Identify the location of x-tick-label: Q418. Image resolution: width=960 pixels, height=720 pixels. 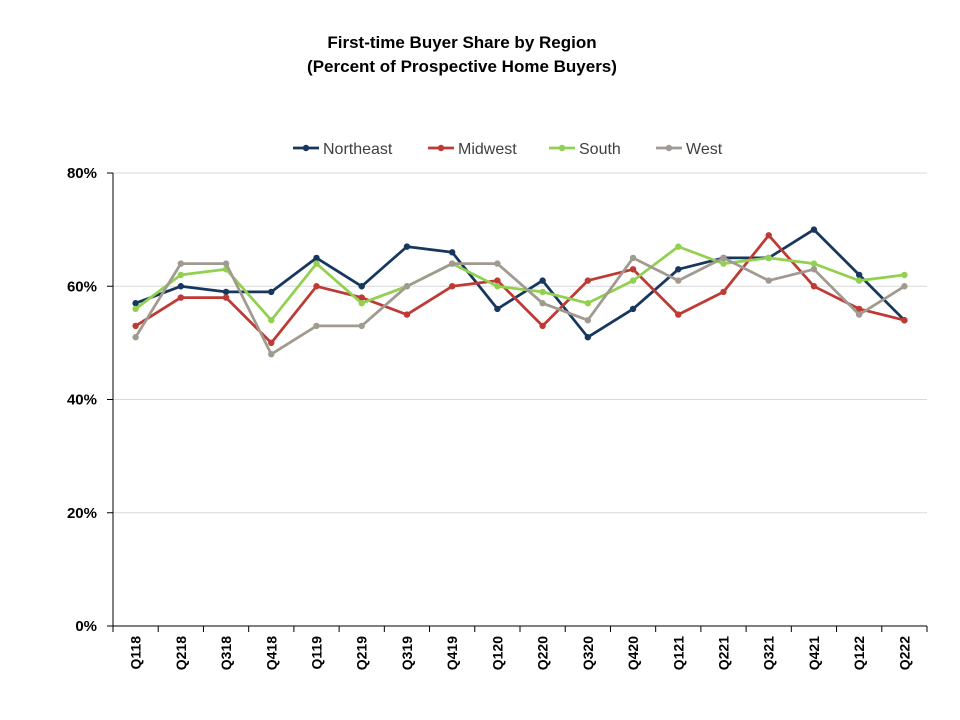
(271, 653).